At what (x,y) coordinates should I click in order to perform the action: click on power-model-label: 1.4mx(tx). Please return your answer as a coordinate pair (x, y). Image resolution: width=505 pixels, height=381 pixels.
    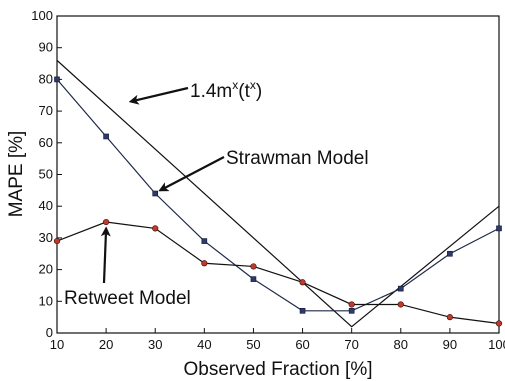
    Looking at the image, I should click on (226, 90).